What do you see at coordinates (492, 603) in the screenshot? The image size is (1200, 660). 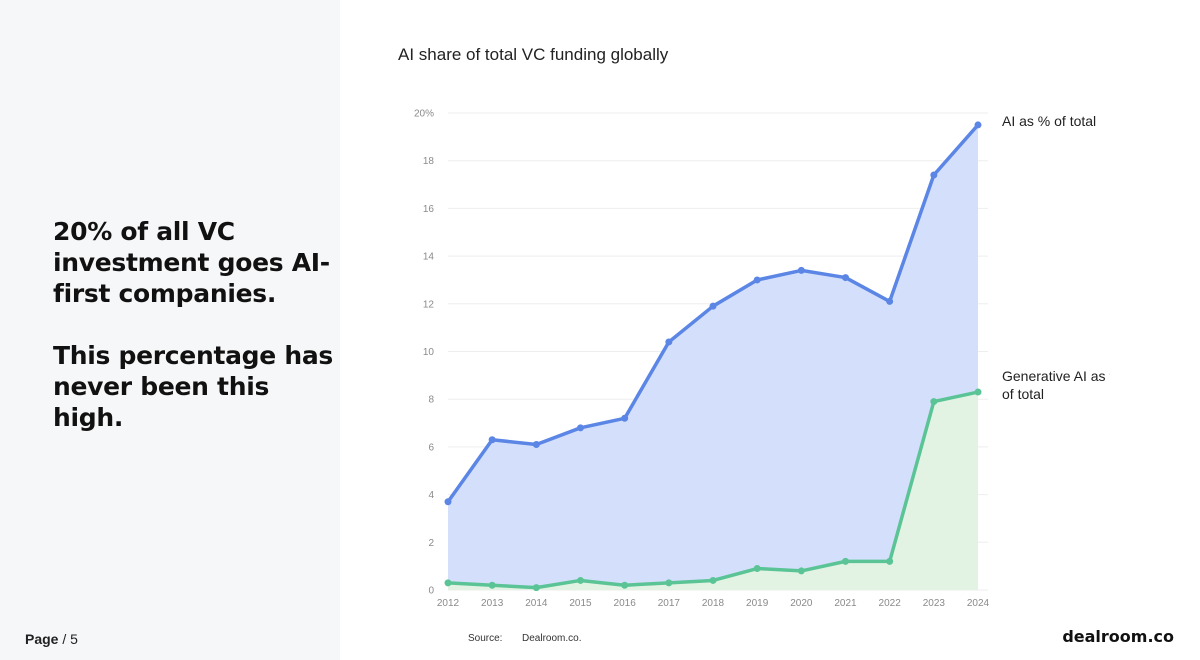 I see `x-tick-label: 2013` at bounding box center [492, 603].